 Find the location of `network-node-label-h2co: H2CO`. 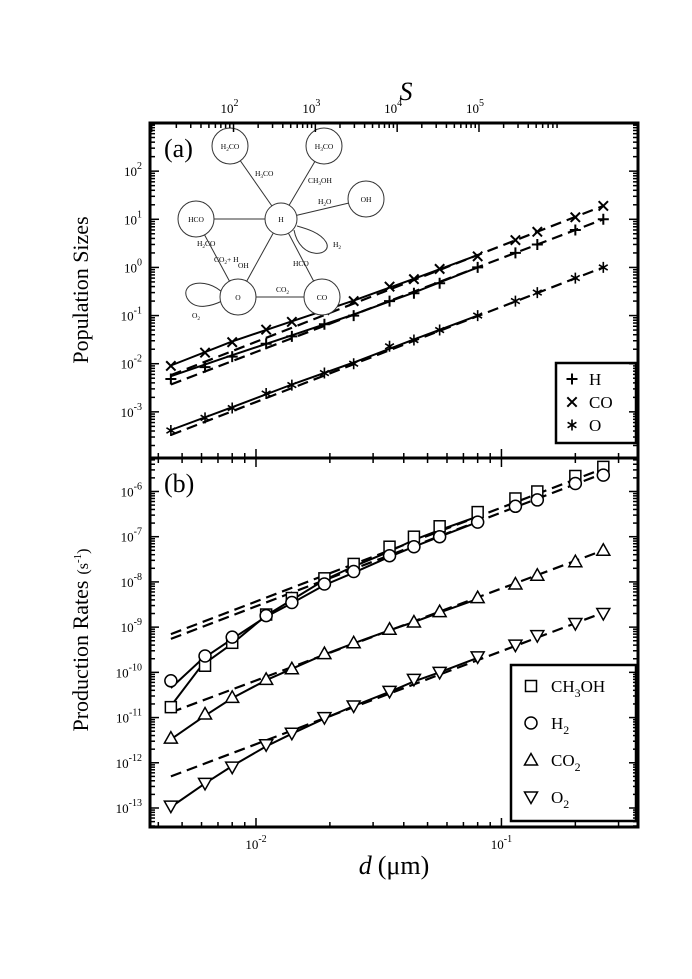

network-node-label-h2co: H2CO is located at coordinates (230, 147).